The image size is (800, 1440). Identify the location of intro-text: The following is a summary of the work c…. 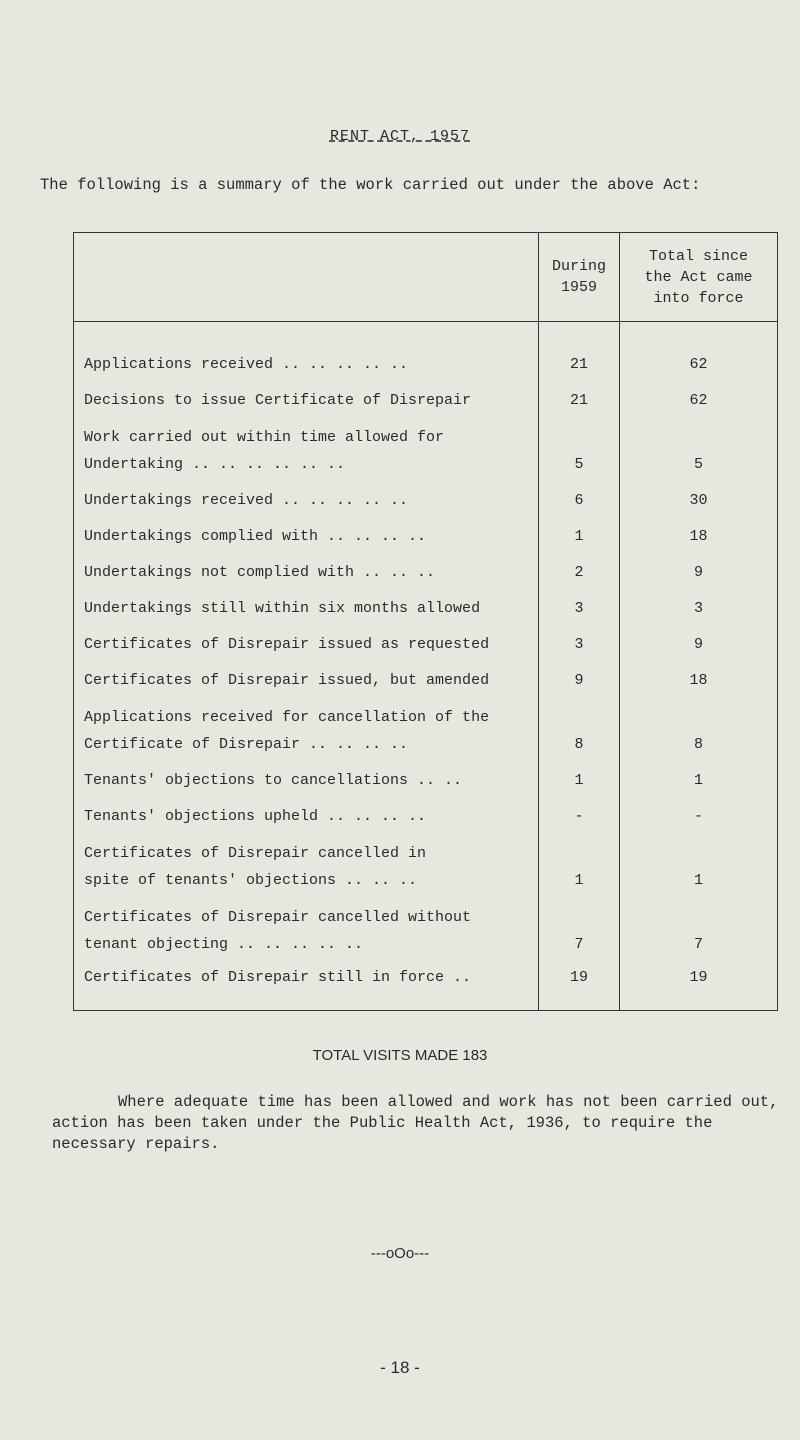
(370, 185).